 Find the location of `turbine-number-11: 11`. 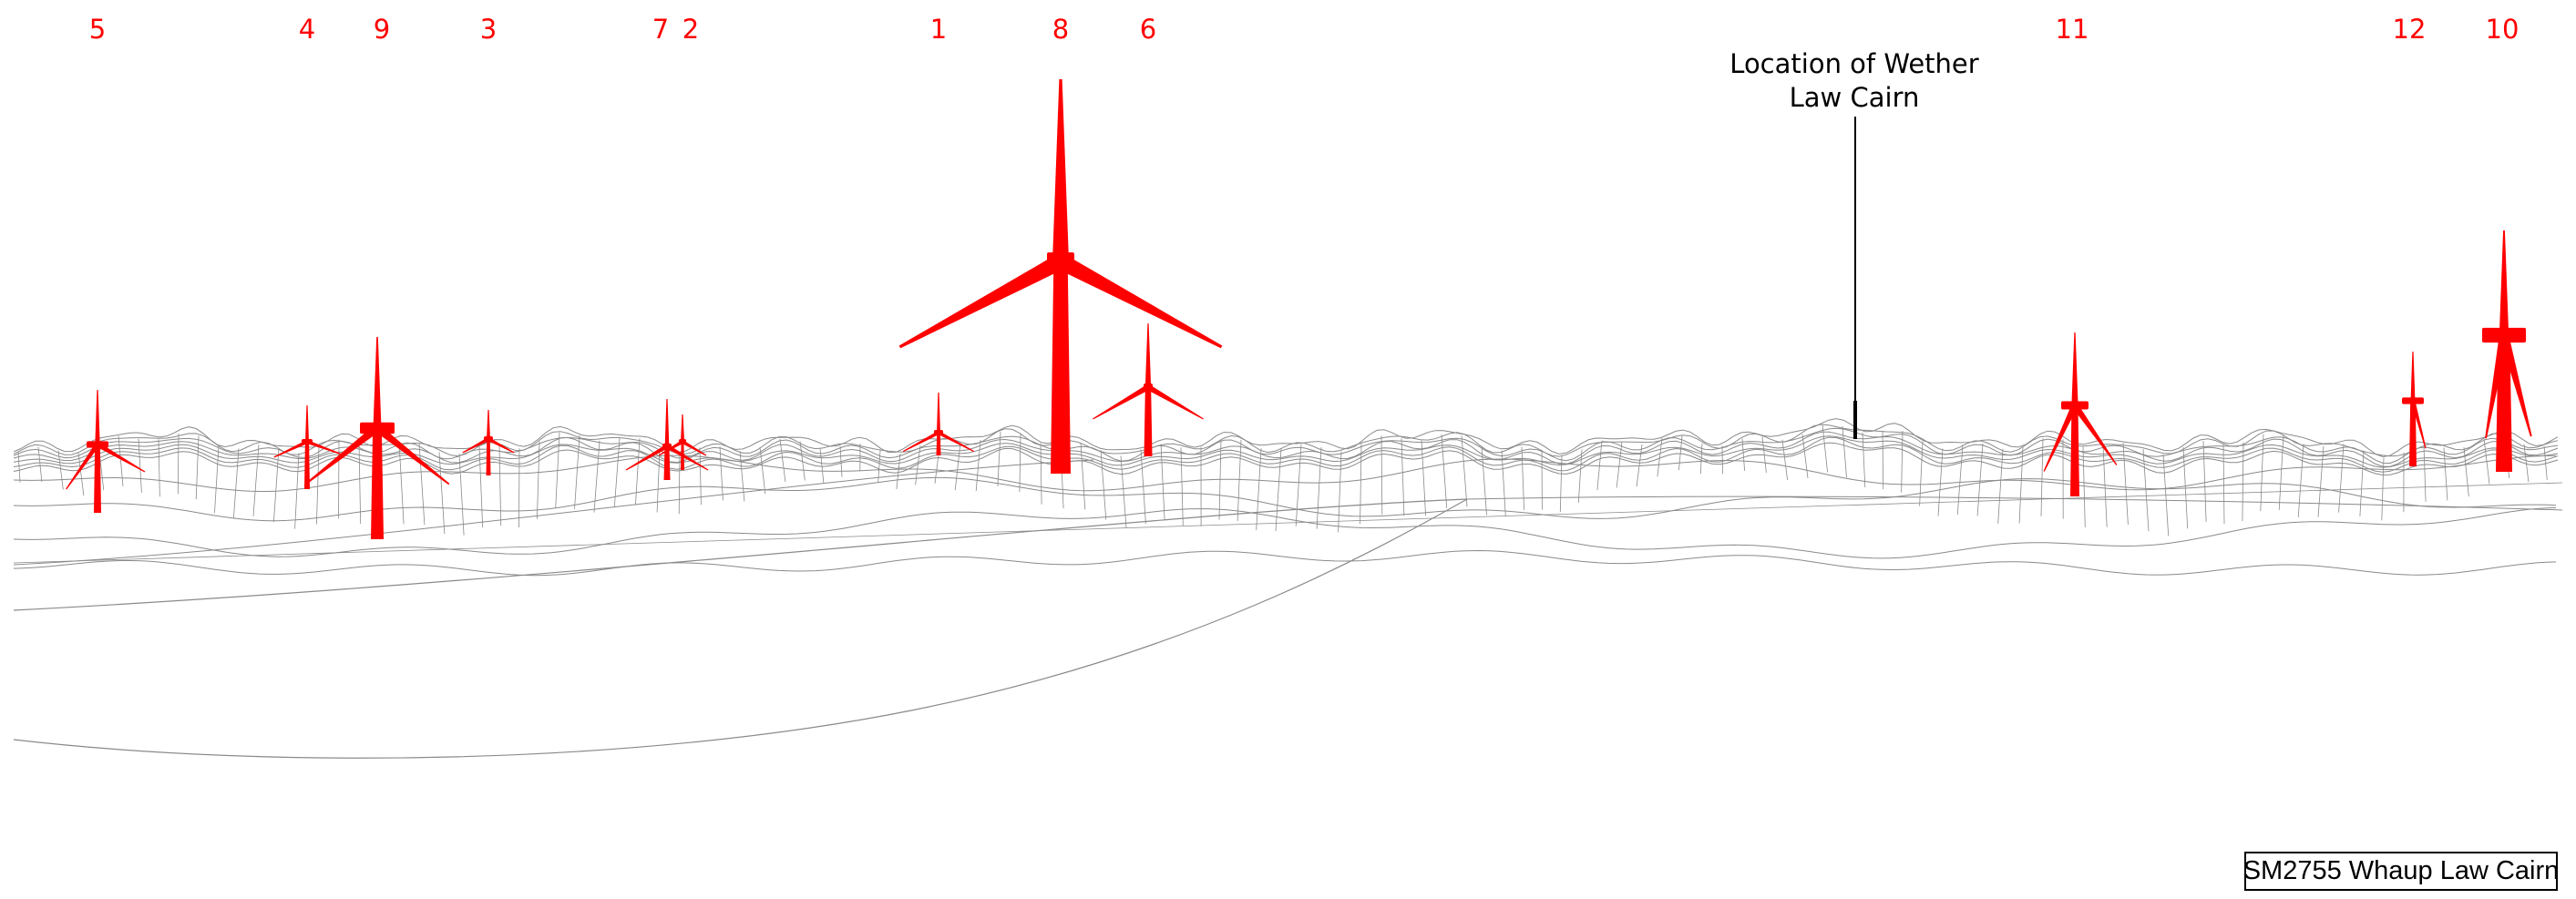

turbine-number-11: 11 is located at coordinates (2072, 30).